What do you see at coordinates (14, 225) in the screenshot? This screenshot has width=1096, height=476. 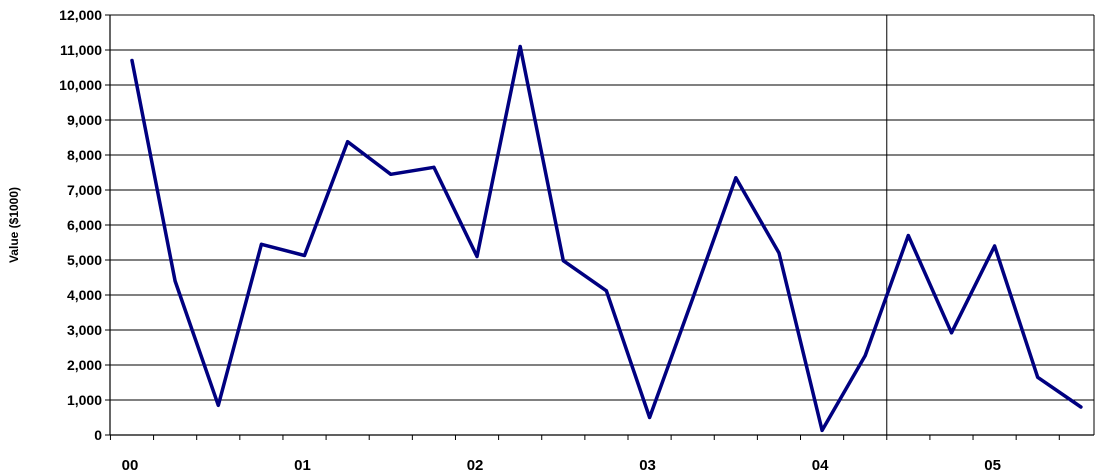 I see `y-axis-label: Value ($1000)` at bounding box center [14, 225].